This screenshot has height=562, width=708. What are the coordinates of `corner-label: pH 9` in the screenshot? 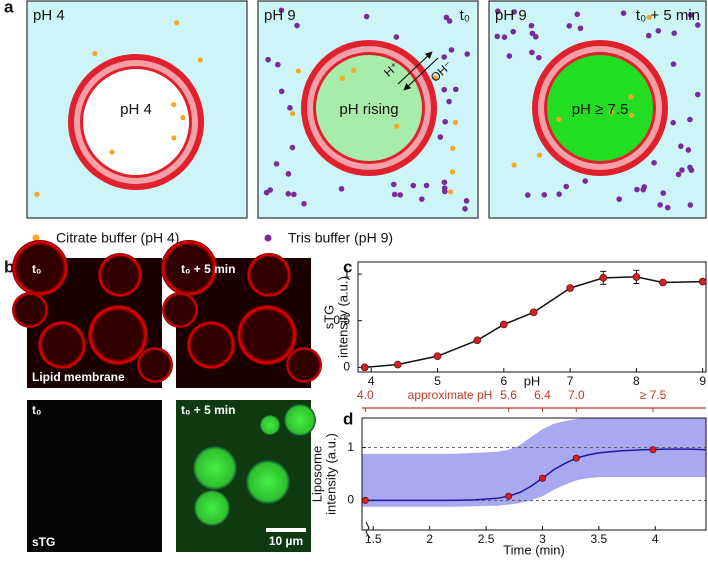 It's located at (511, 15).